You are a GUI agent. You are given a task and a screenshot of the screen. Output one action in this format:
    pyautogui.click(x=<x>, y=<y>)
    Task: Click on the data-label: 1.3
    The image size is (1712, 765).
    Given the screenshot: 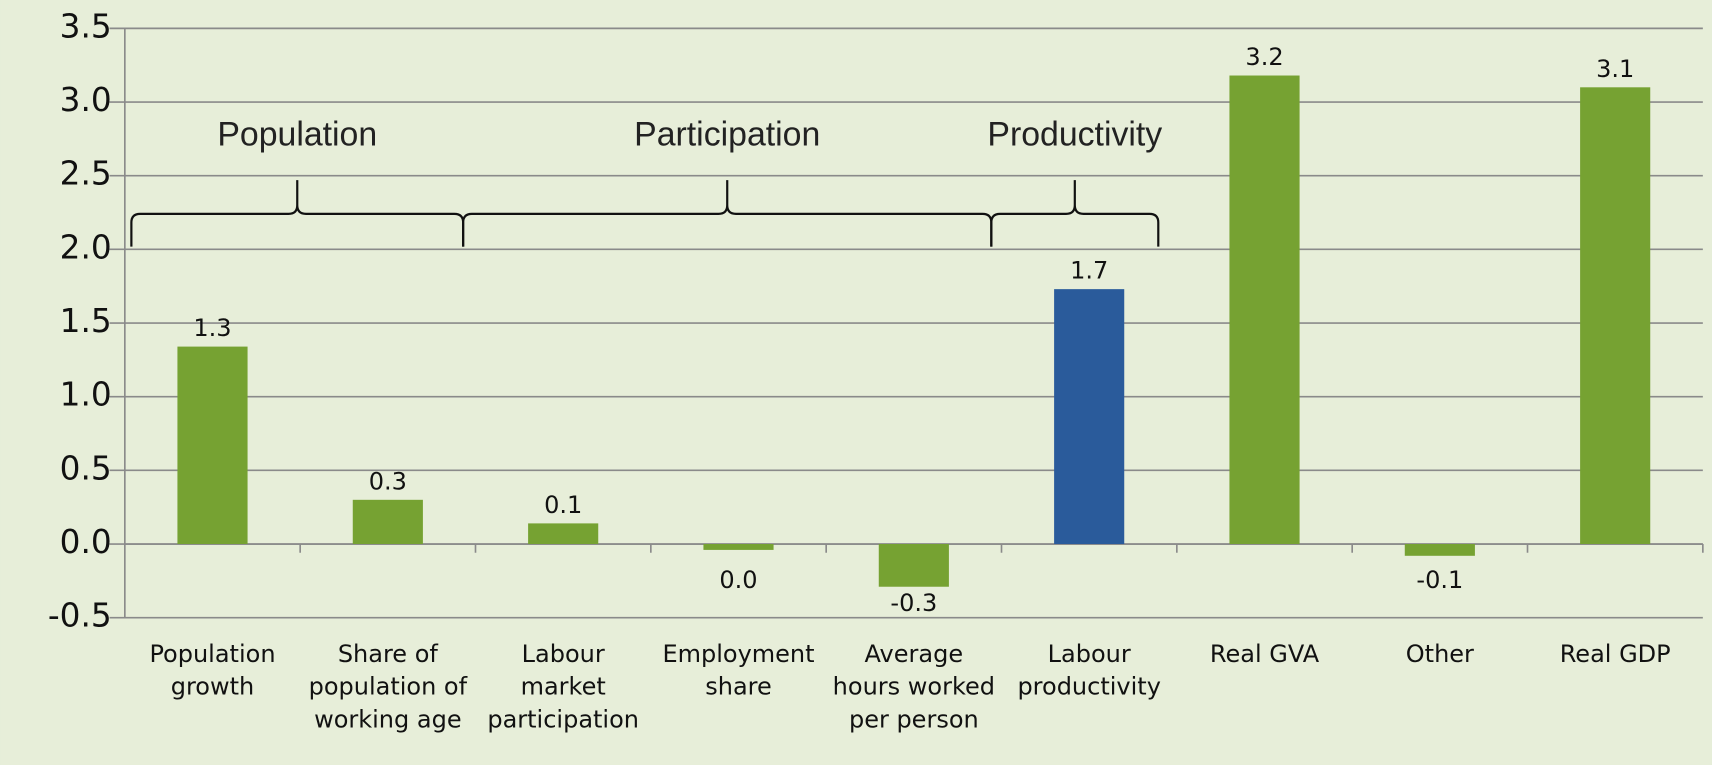 What is the action you would take?
    pyautogui.click(x=212, y=328)
    